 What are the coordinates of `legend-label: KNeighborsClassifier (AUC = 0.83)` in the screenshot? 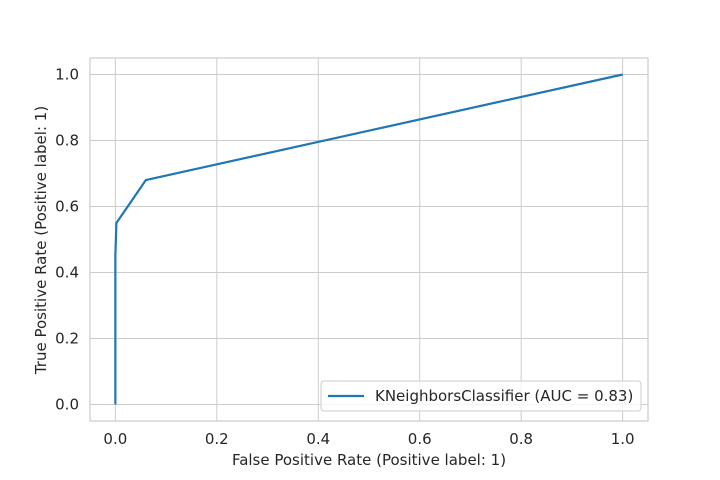 It's located at (504, 396).